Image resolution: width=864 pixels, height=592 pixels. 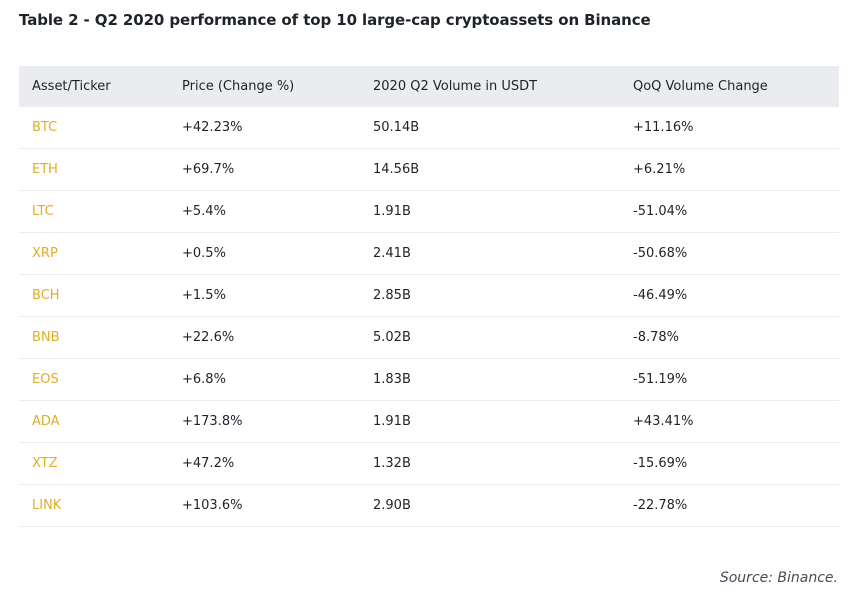 What do you see at coordinates (277, 211) in the screenshot?
I see `price-change-cell: +5.4%` at bounding box center [277, 211].